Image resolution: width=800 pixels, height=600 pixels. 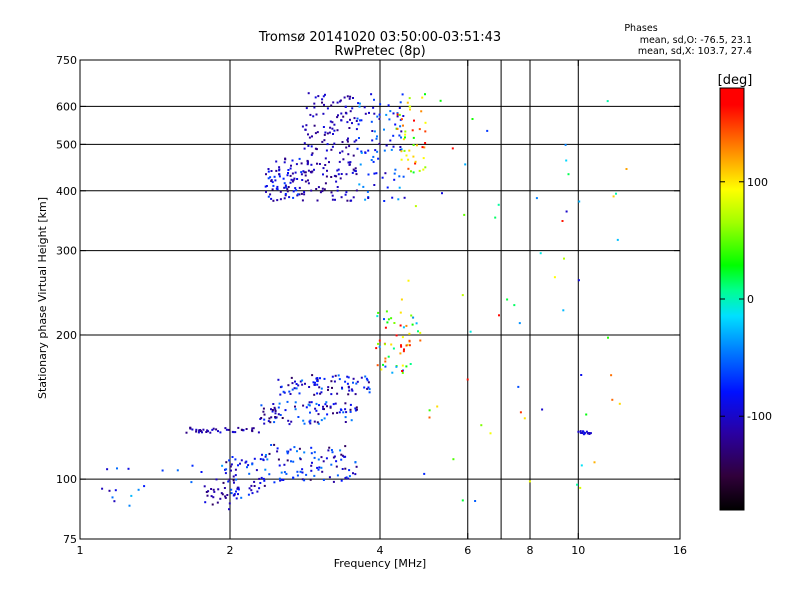 I want to click on y-tick-label: 750, so click(x=66, y=60).